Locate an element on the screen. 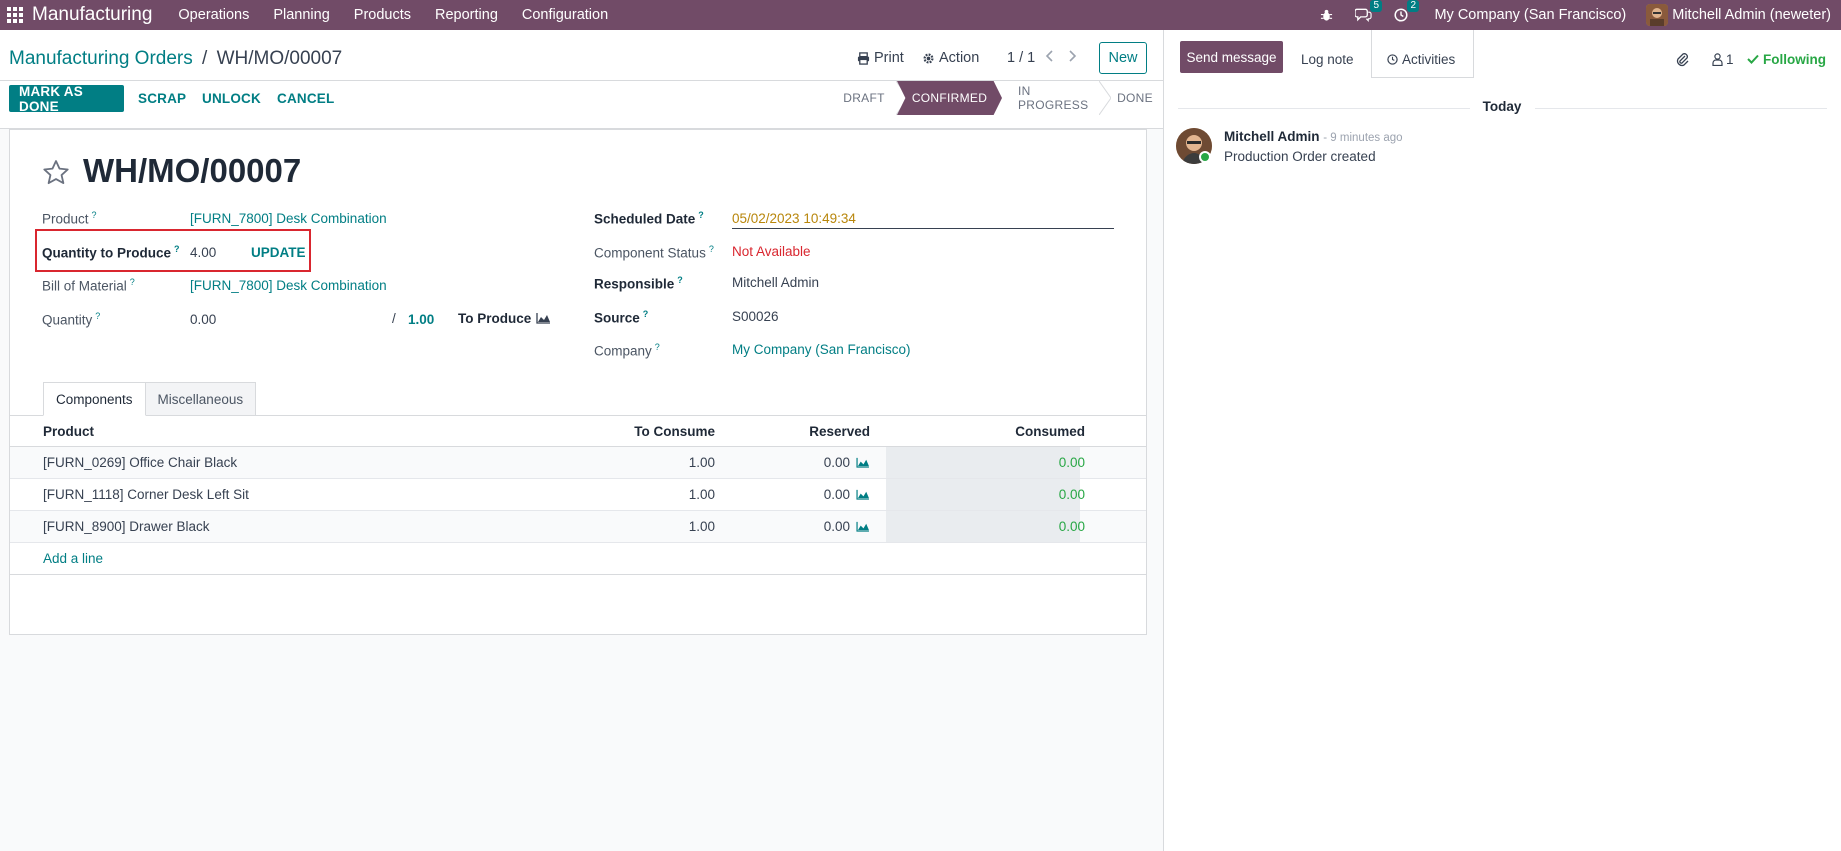 The image size is (1841, 851). pager-value: 1 / 1 is located at coordinates (1021, 58).